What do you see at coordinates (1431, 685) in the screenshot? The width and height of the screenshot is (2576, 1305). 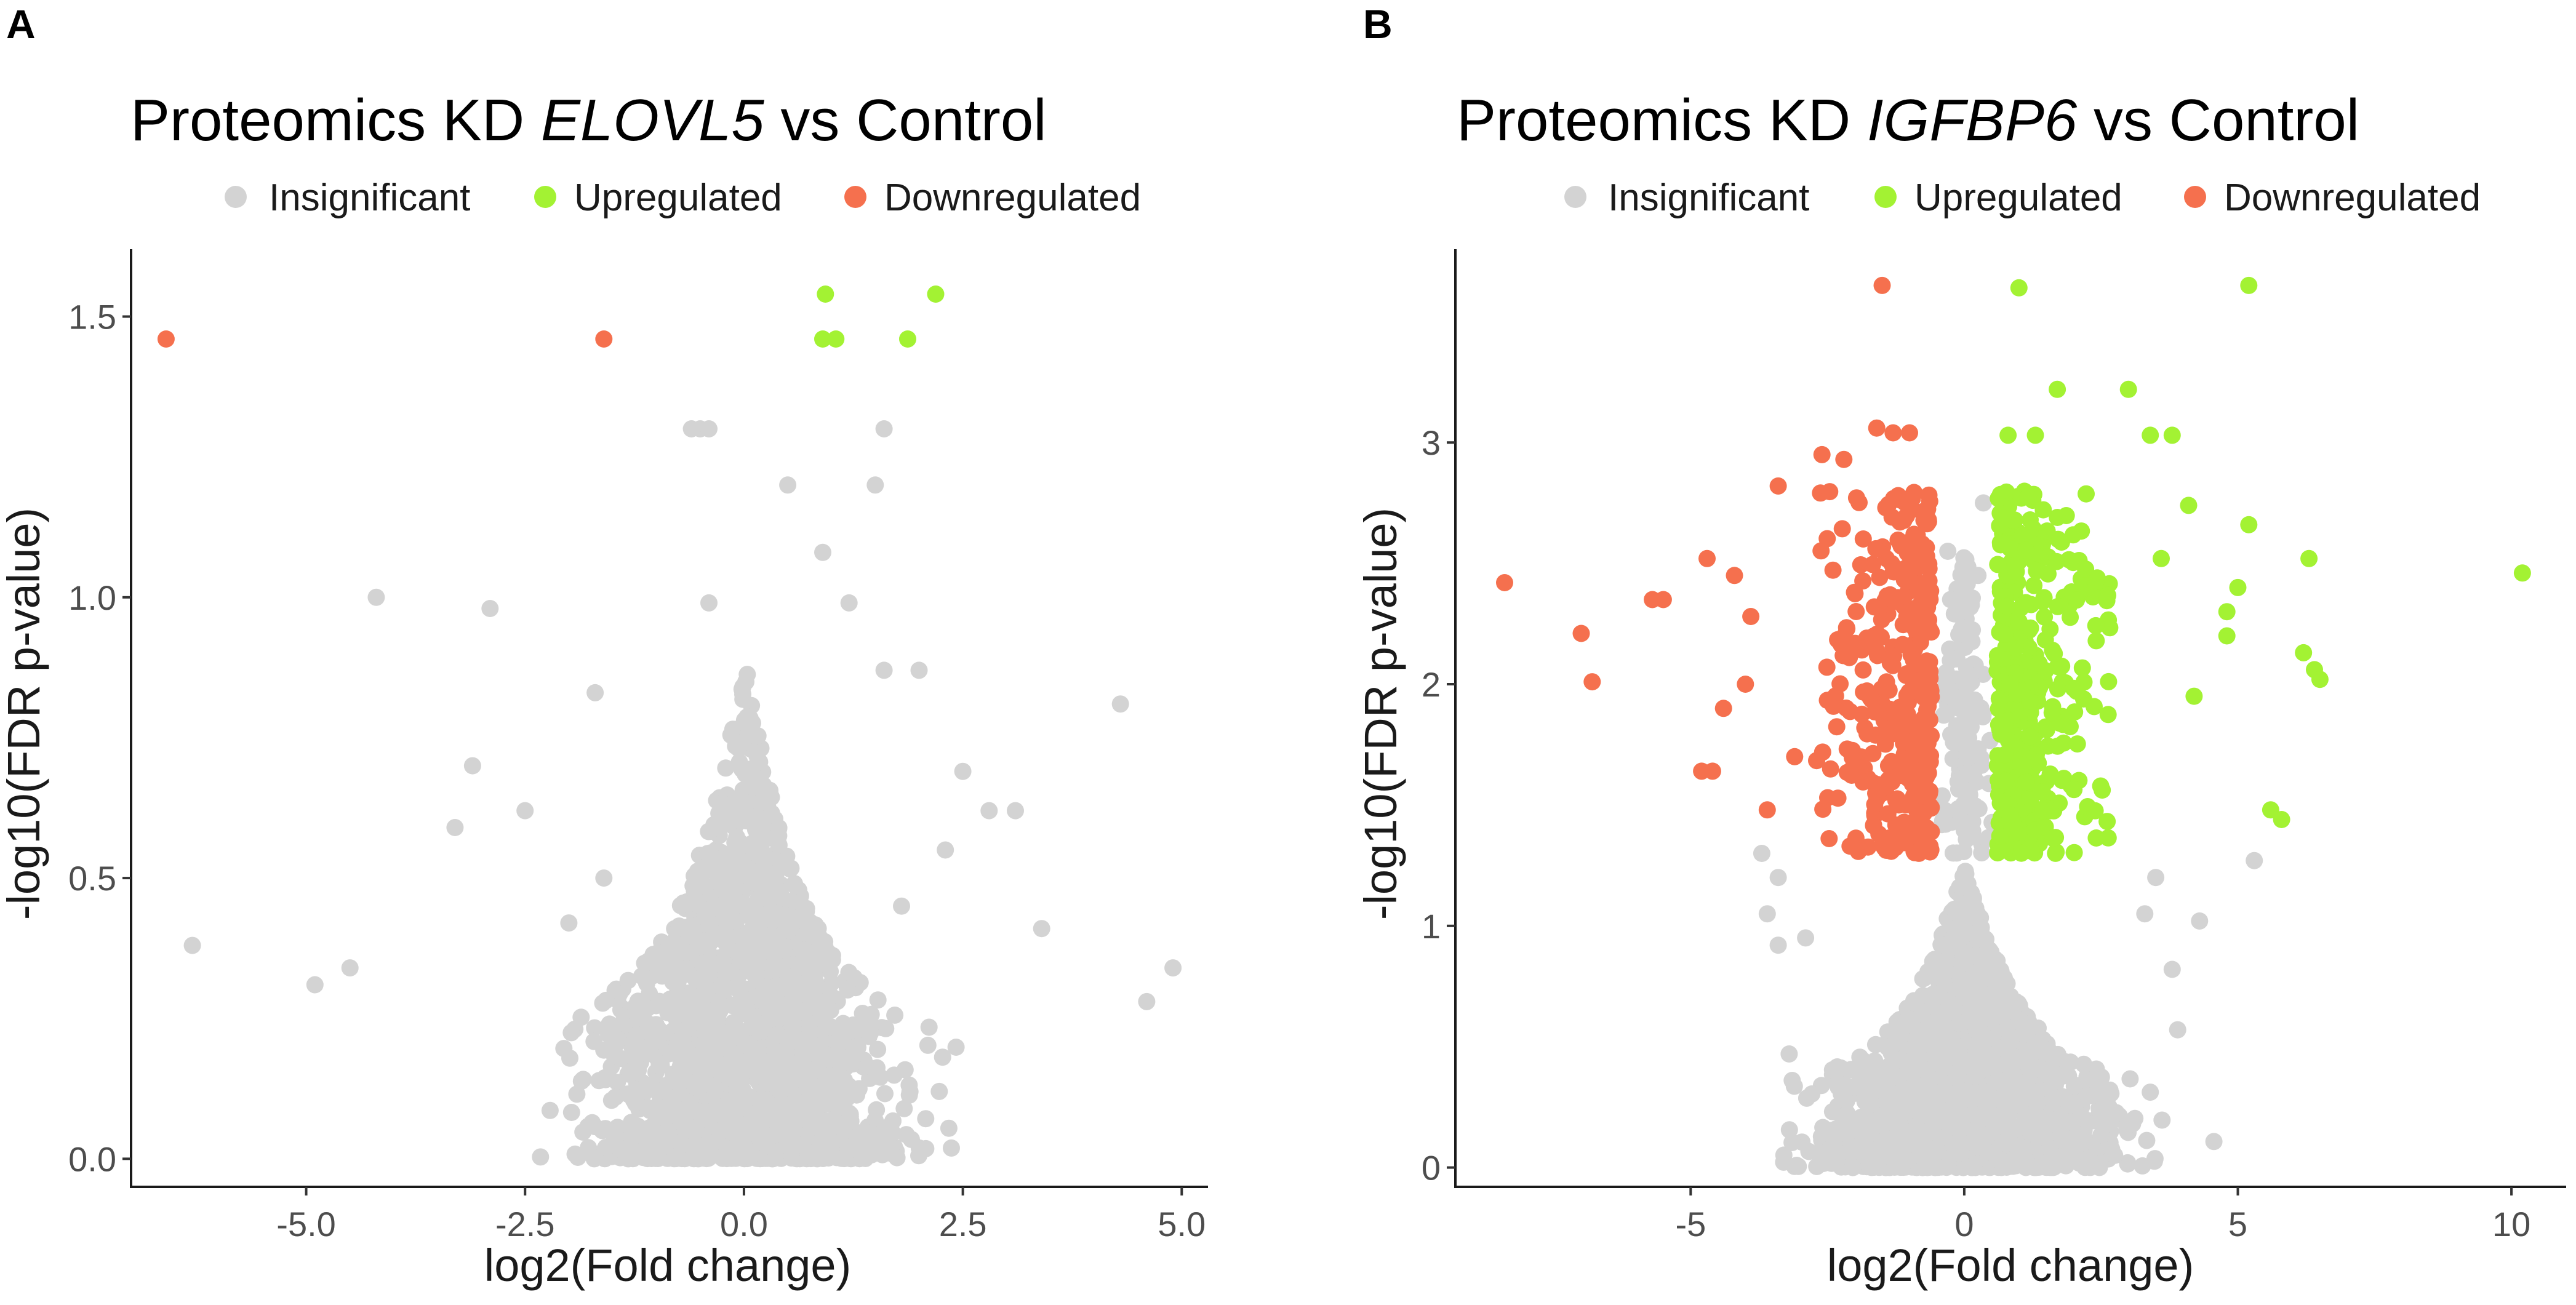 I see `y-tick-label: 2` at bounding box center [1431, 685].